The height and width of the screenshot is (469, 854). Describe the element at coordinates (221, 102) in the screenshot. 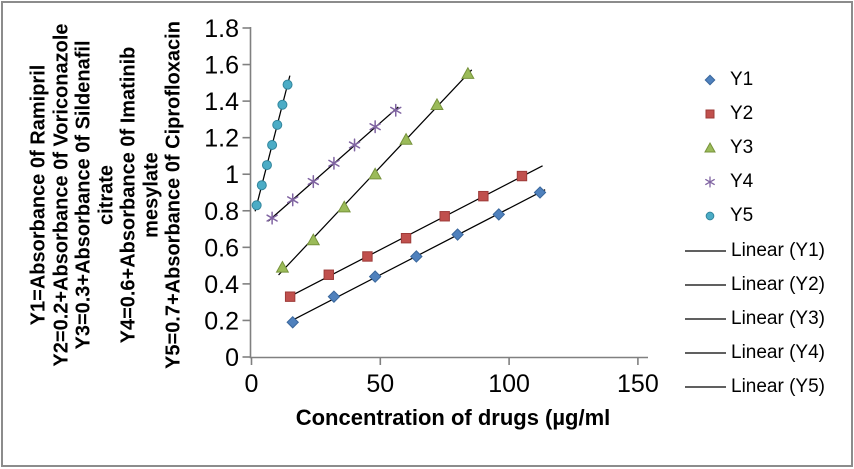

I see `y-tick-label: 1.4` at that location.